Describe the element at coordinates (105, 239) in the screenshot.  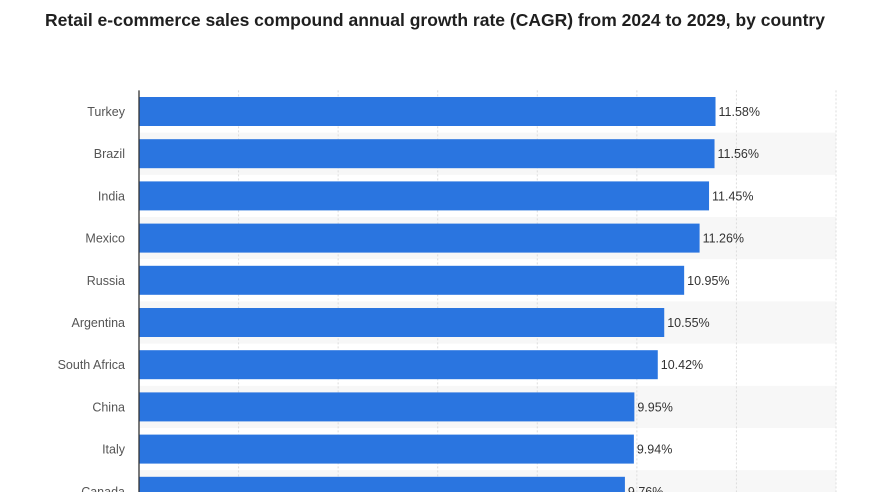
I see `category-label: Mexico` at that location.